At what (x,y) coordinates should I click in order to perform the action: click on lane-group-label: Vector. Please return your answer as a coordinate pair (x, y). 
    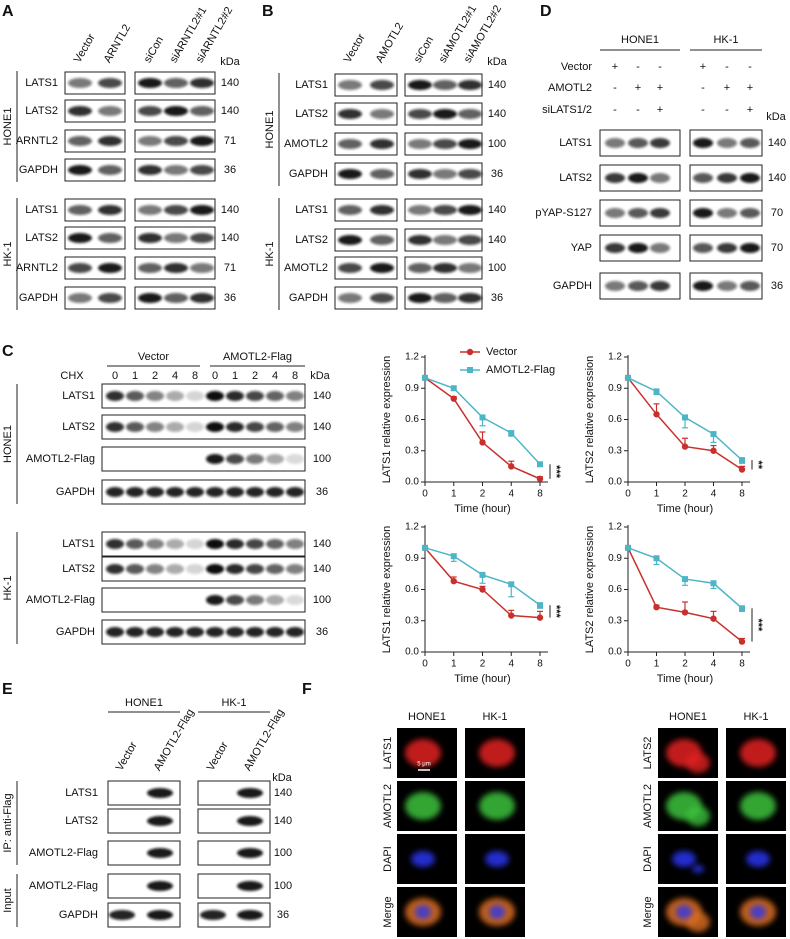
    Looking at the image, I should click on (154, 357).